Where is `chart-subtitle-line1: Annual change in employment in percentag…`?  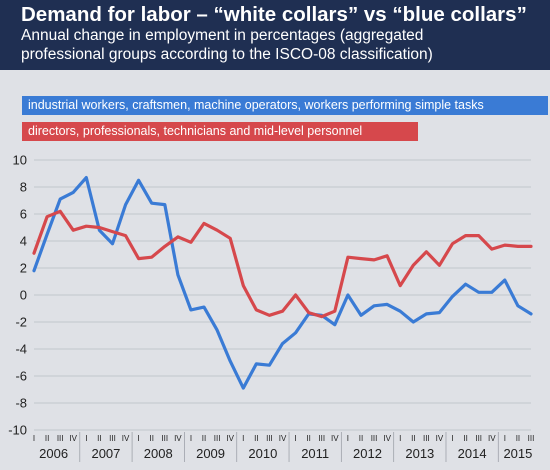
chart-subtitle-line1: Annual change in employment in percentag… is located at coordinates (222, 35).